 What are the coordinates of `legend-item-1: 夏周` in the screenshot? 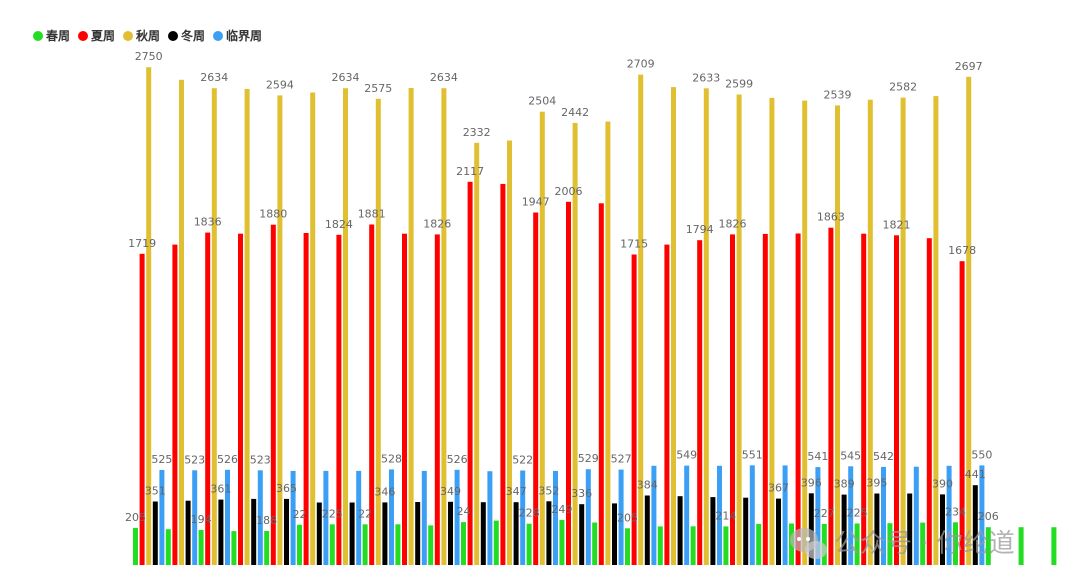 It's located at (96, 36).